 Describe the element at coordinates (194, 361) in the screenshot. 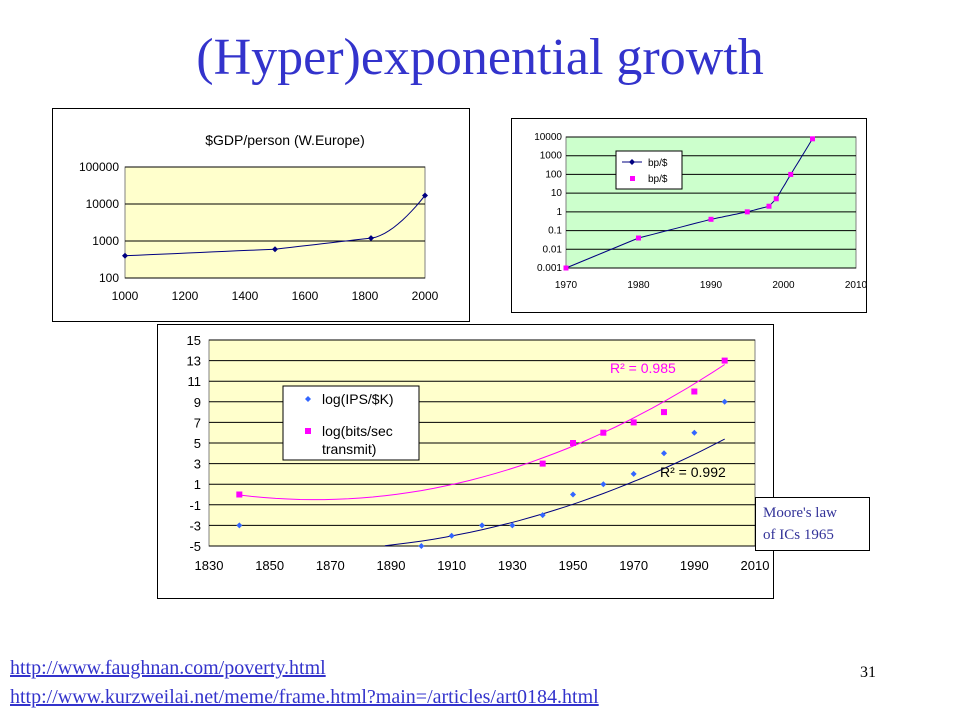

I see `y-tick-label: 13` at that location.